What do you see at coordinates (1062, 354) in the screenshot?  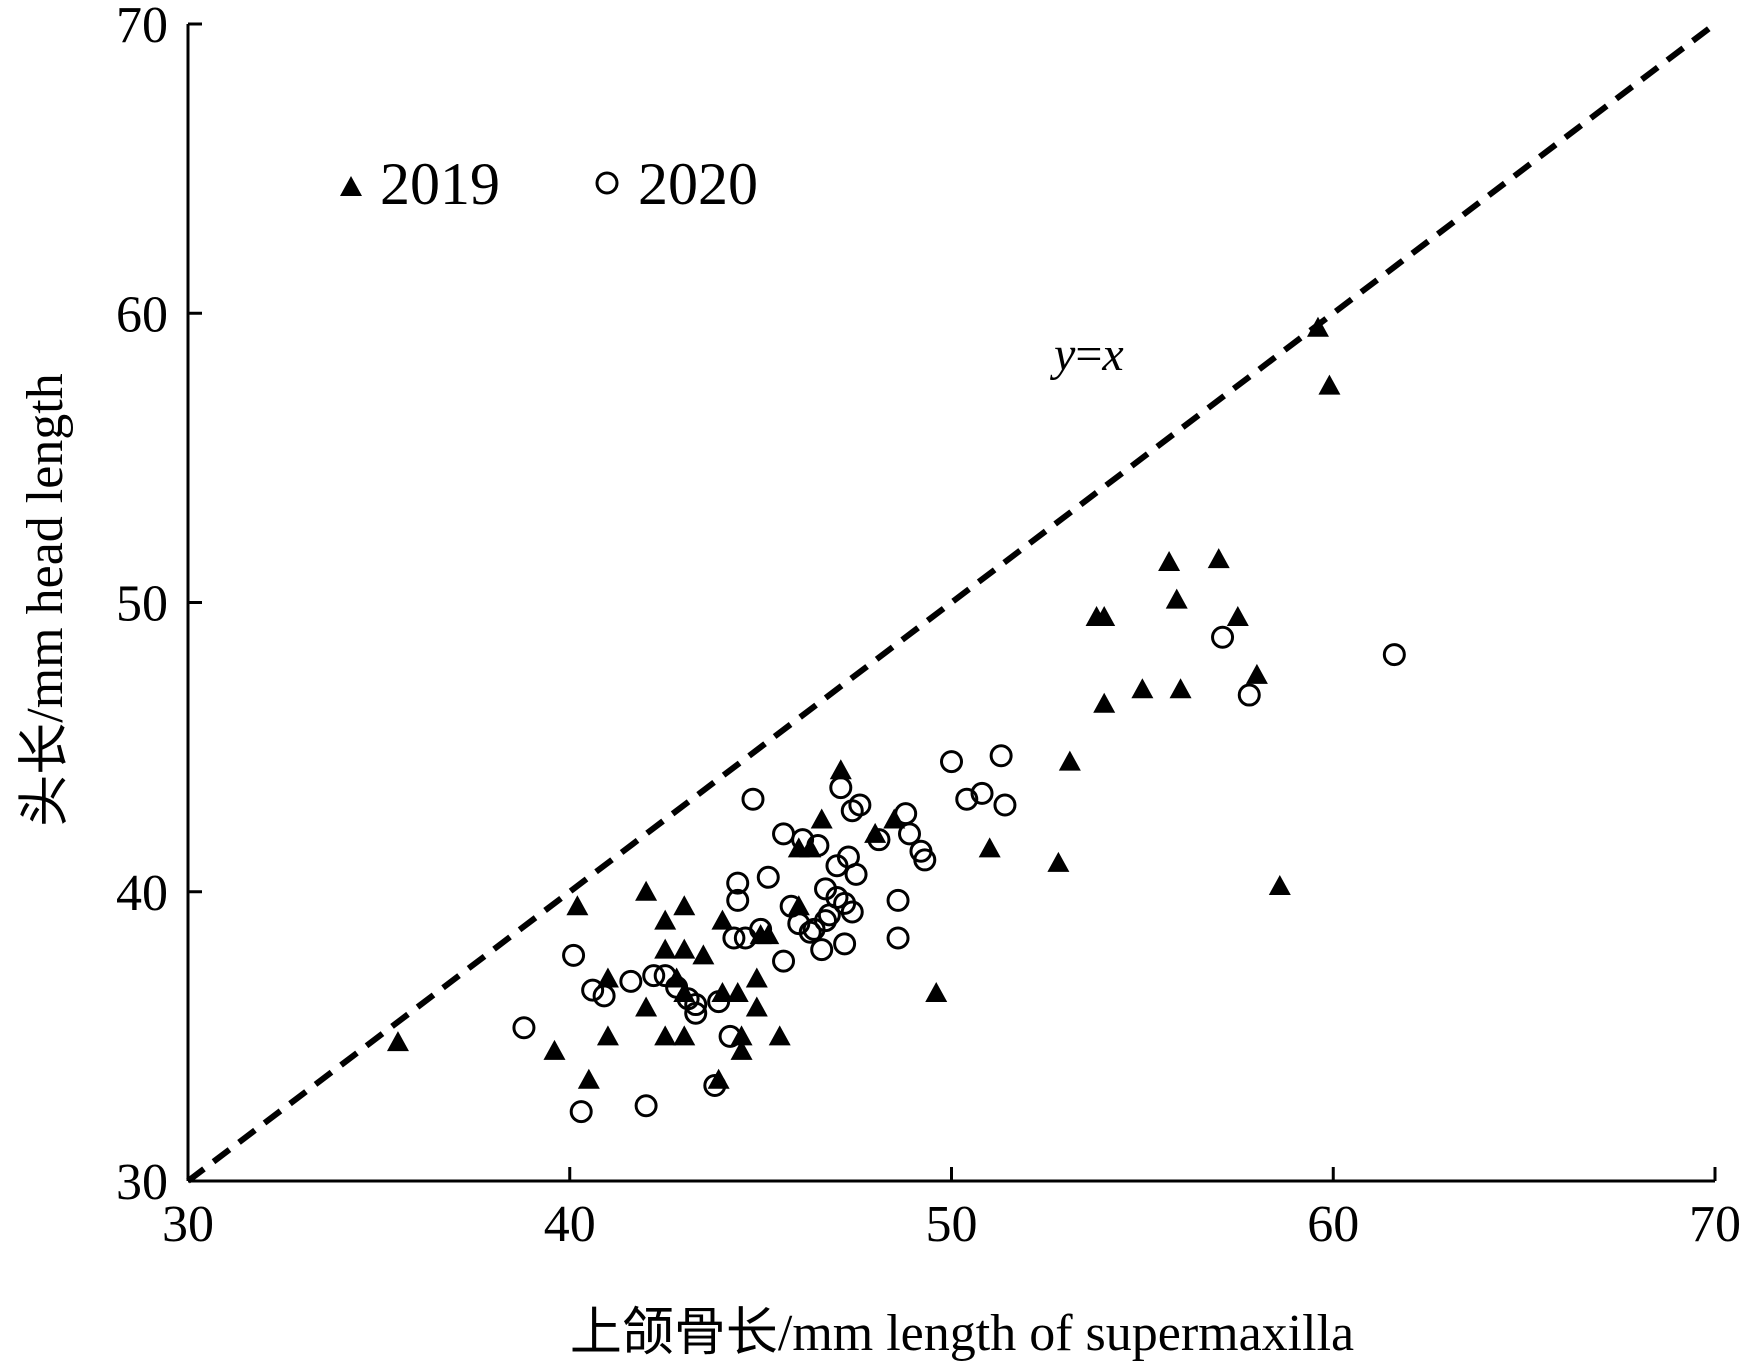 I see `ref-label-y: y` at bounding box center [1062, 354].